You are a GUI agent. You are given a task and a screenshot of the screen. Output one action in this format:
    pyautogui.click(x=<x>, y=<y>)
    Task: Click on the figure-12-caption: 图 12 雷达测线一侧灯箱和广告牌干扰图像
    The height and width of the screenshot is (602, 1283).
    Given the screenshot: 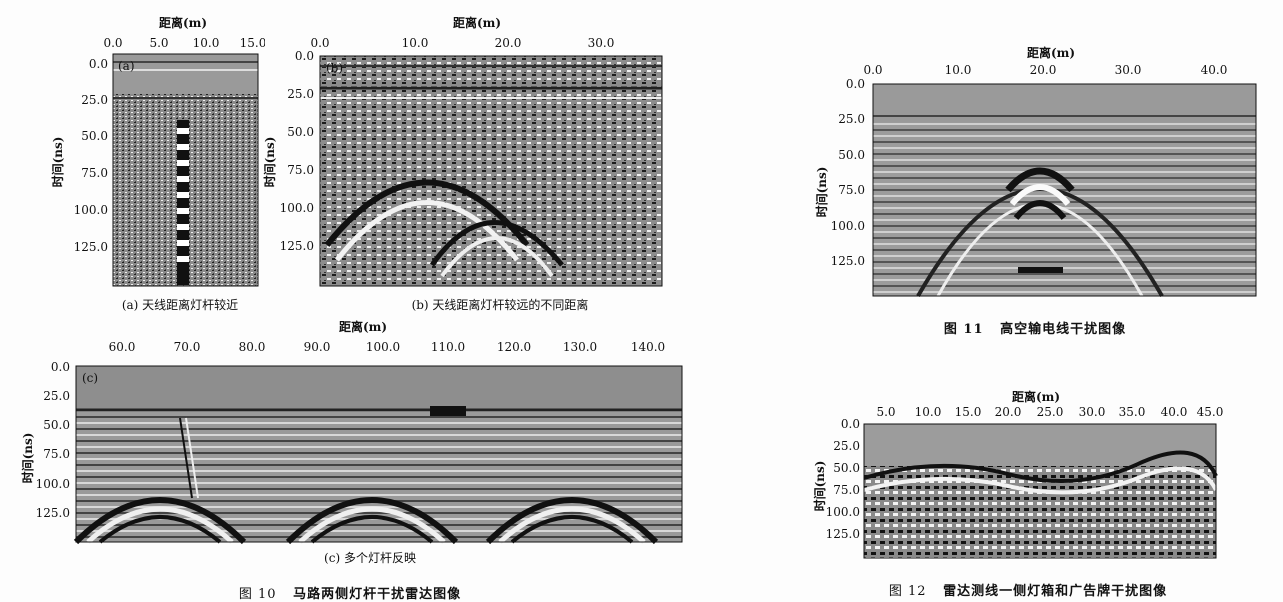 What is the action you would take?
    pyautogui.click(x=1028, y=589)
    